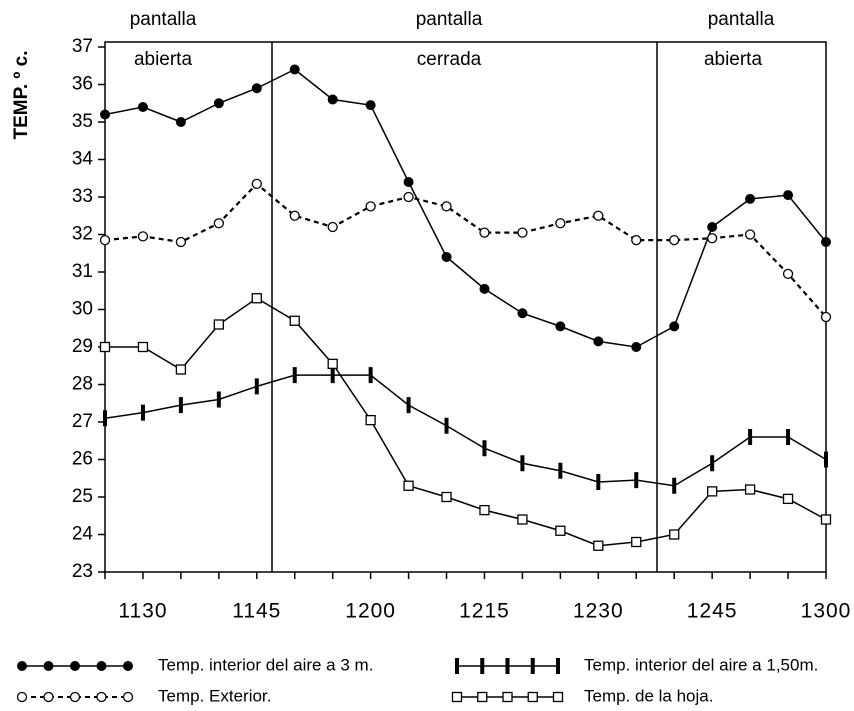  Describe the element at coordinates (82, 234) in the screenshot. I see `y-tick-label: 32` at that location.